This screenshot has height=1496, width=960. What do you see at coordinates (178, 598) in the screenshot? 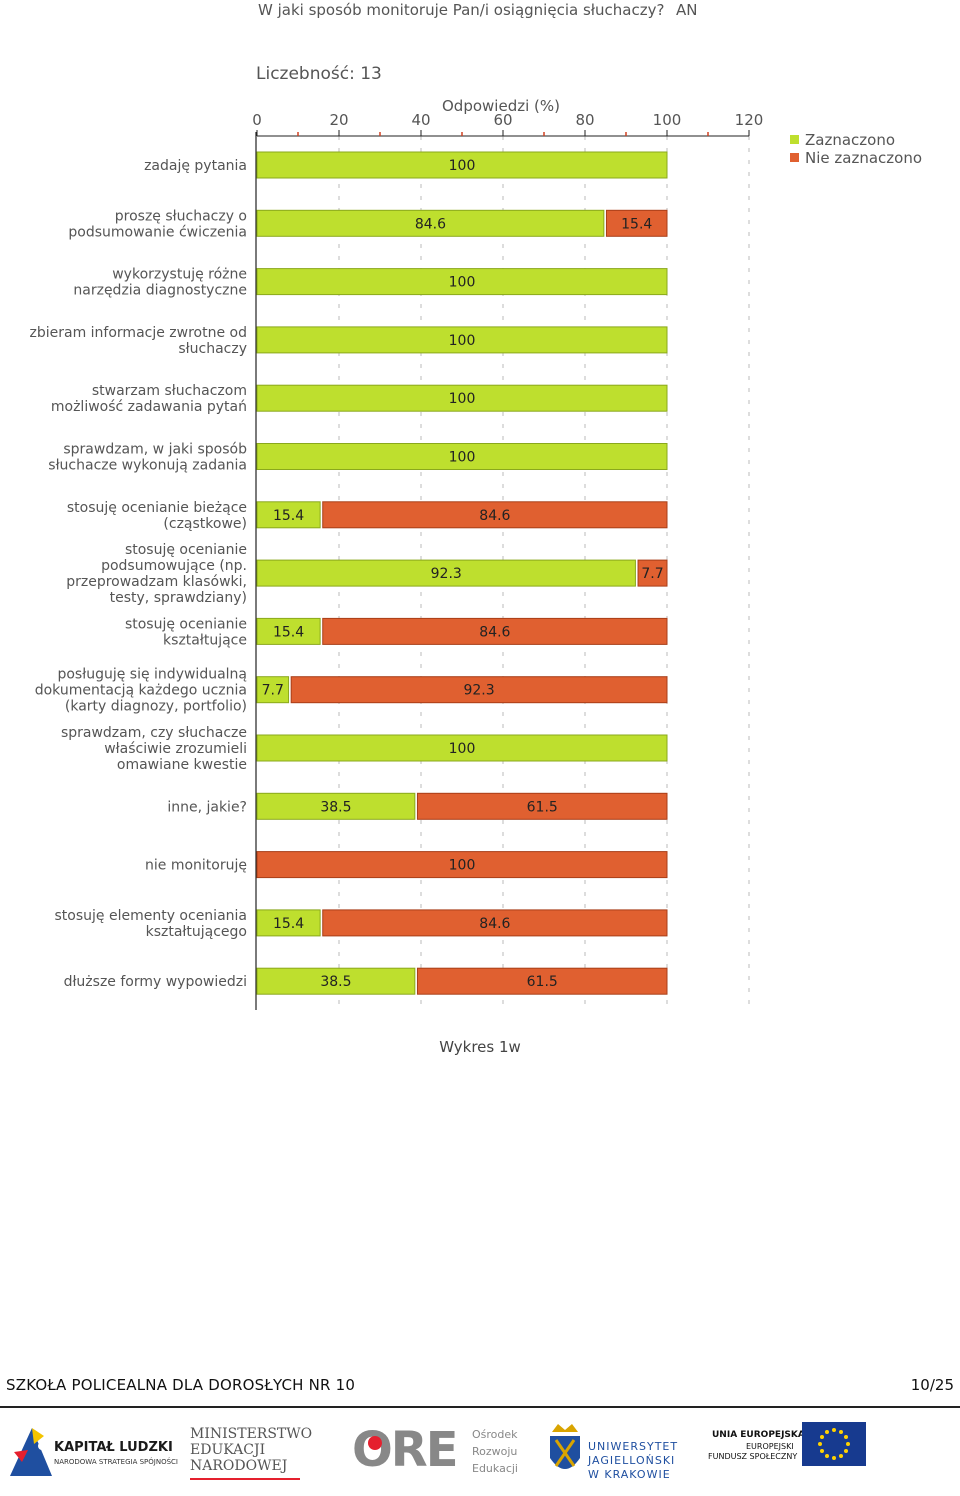
I see `category-label-line: testy, sprawdziany)` at bounding box center [178, 598].